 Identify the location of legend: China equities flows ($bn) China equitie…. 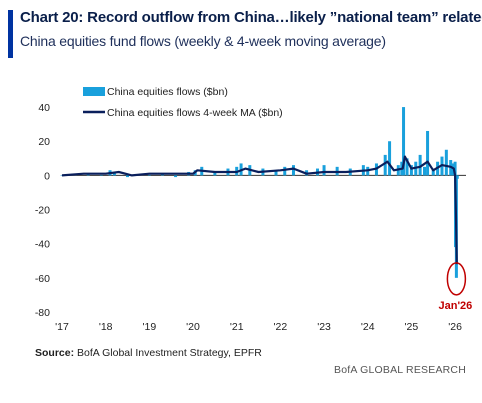
(183, 102).